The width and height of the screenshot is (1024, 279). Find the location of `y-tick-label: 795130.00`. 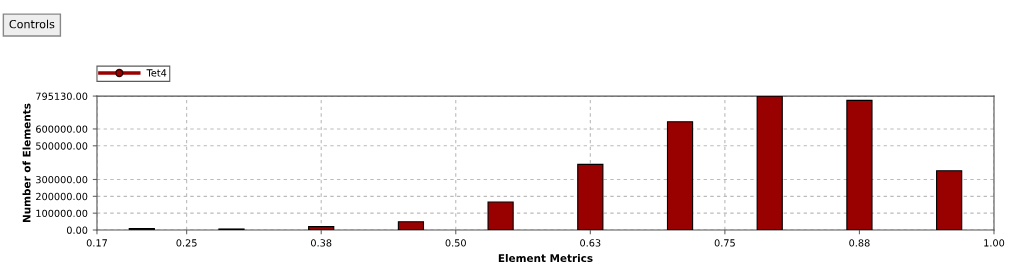

y-tick-label: 795130.00 is located at coordinates (62, 96).